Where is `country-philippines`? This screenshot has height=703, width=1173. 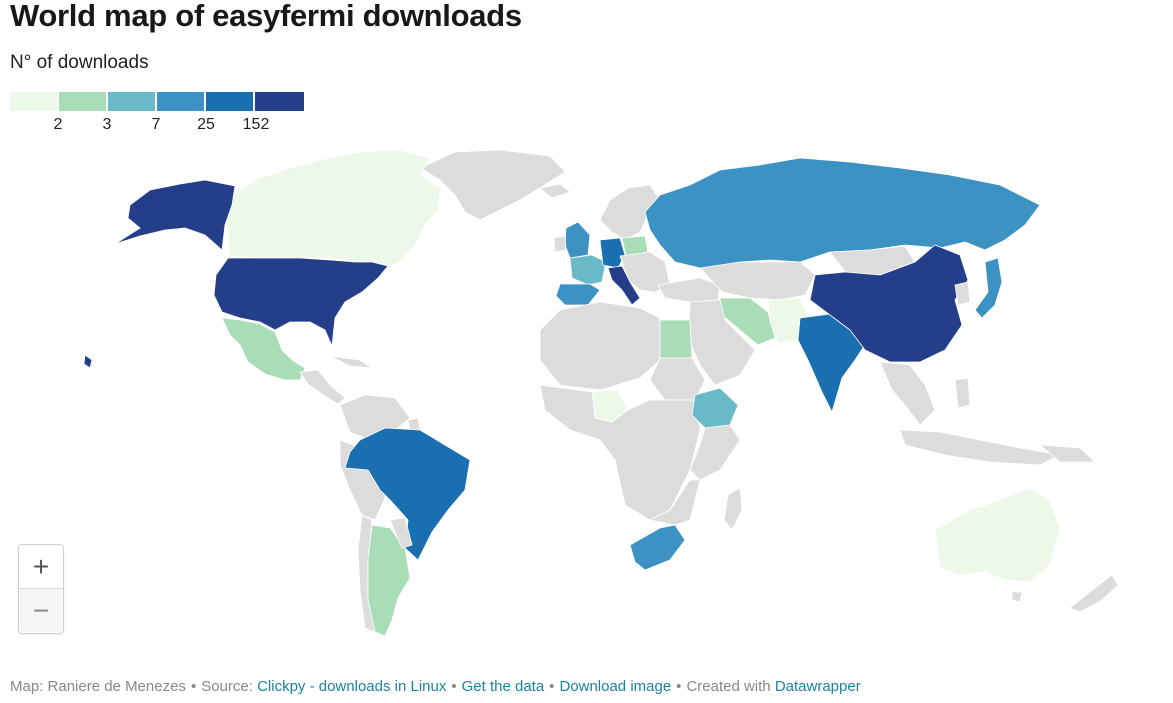 country-philippines is located at coordinates (962, 393).